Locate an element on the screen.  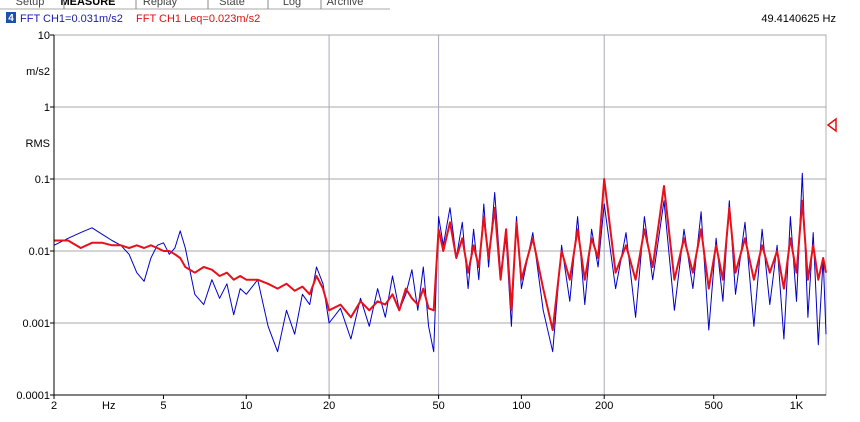
y-tick-label: 10 is located at coordinates (44, 36).